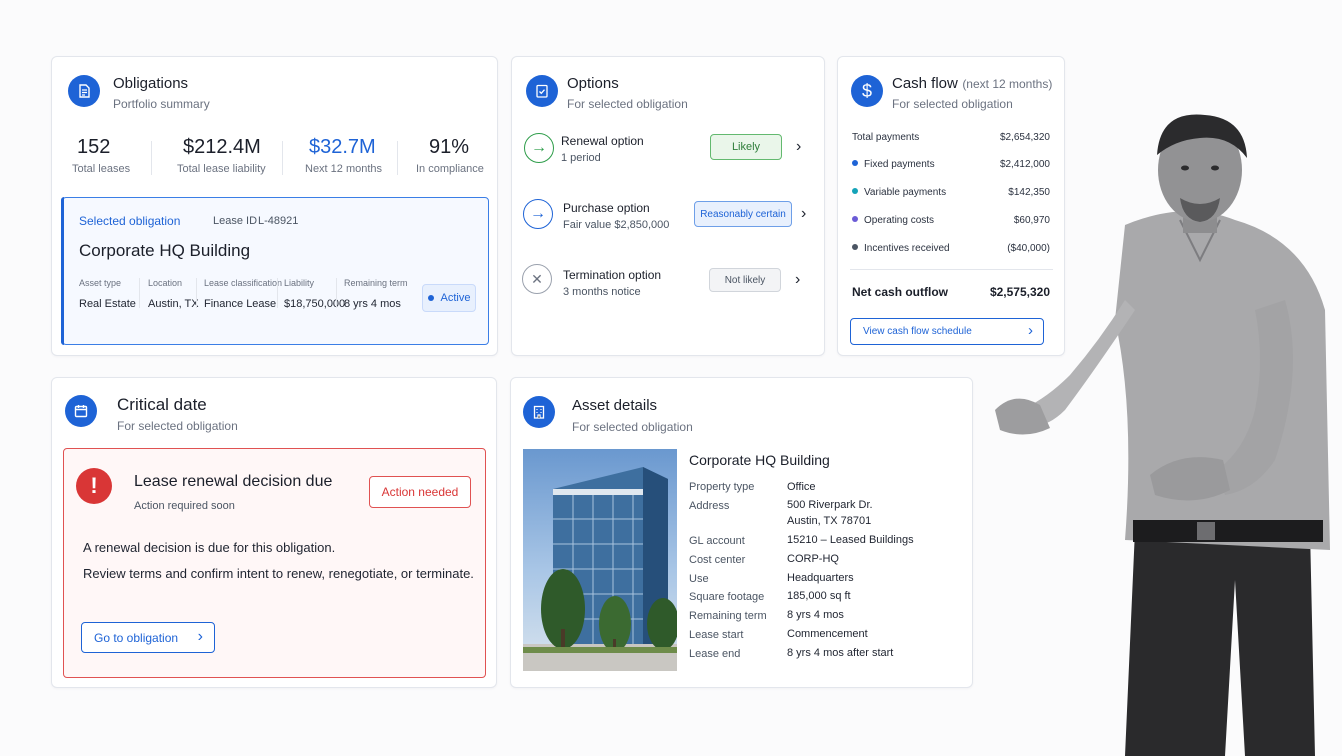 The height and width of the screenshot is (756, 1342). What do you see at coordinates (830, 505) in the screenshot?
I see `asset-field-value: 500 Riverpark Dr.` at bounding box center [830, 505].